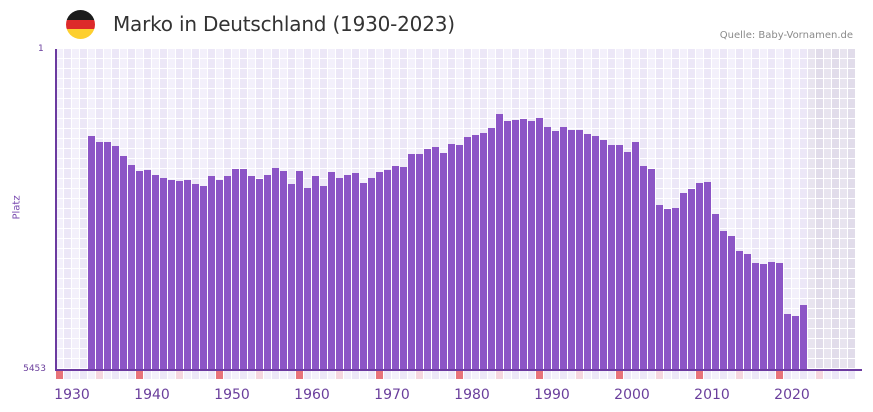 The height and width of the screenshot is (412, 873). I want to click on bar-1938, so click(123, 262).